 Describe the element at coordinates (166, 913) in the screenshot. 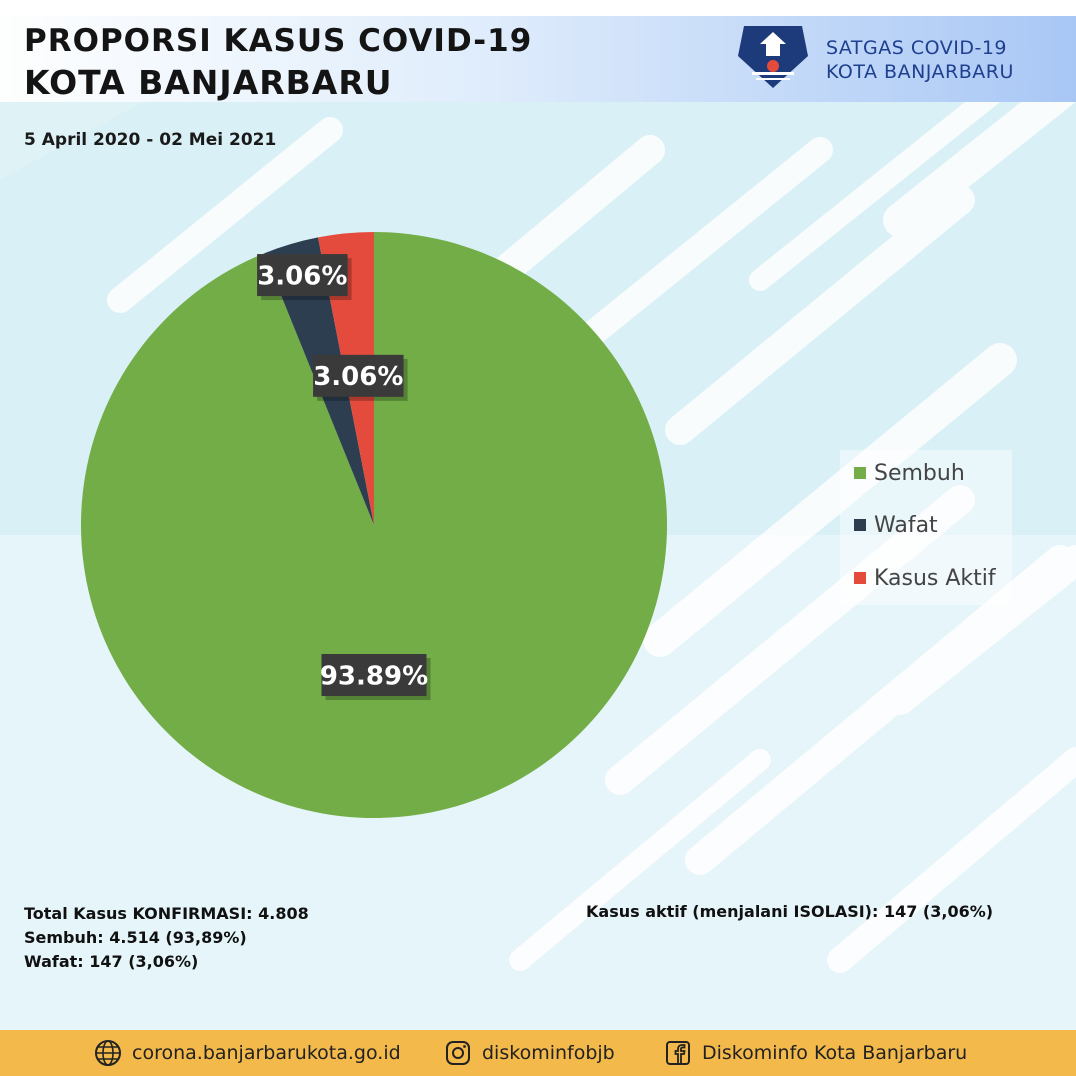

I see `stat-total: Total Kasus KONFIRMASI: 4.808` at that location.